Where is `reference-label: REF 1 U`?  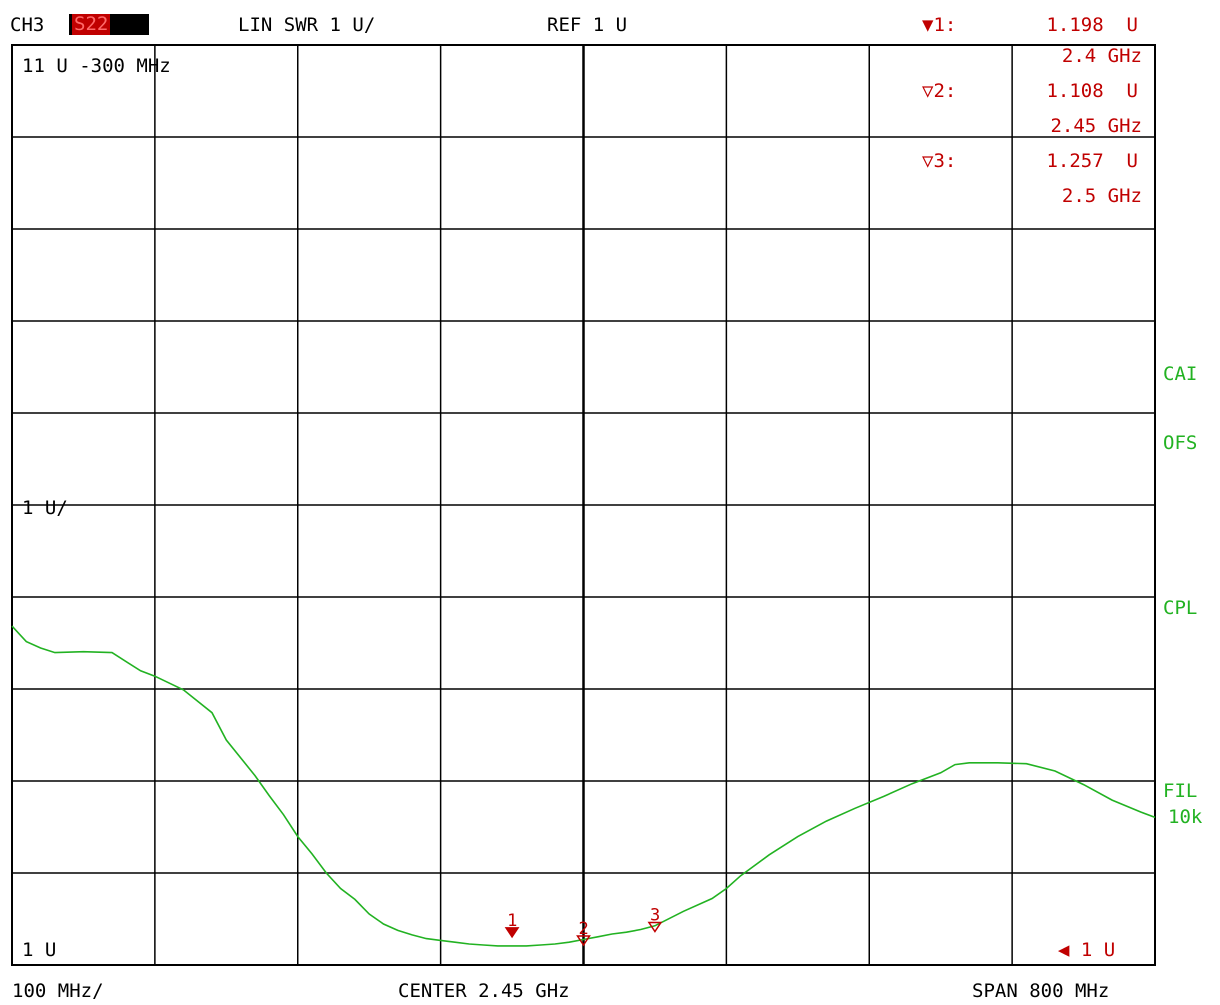 reference-label: REF 1 U is located at coordinates (587, 25).